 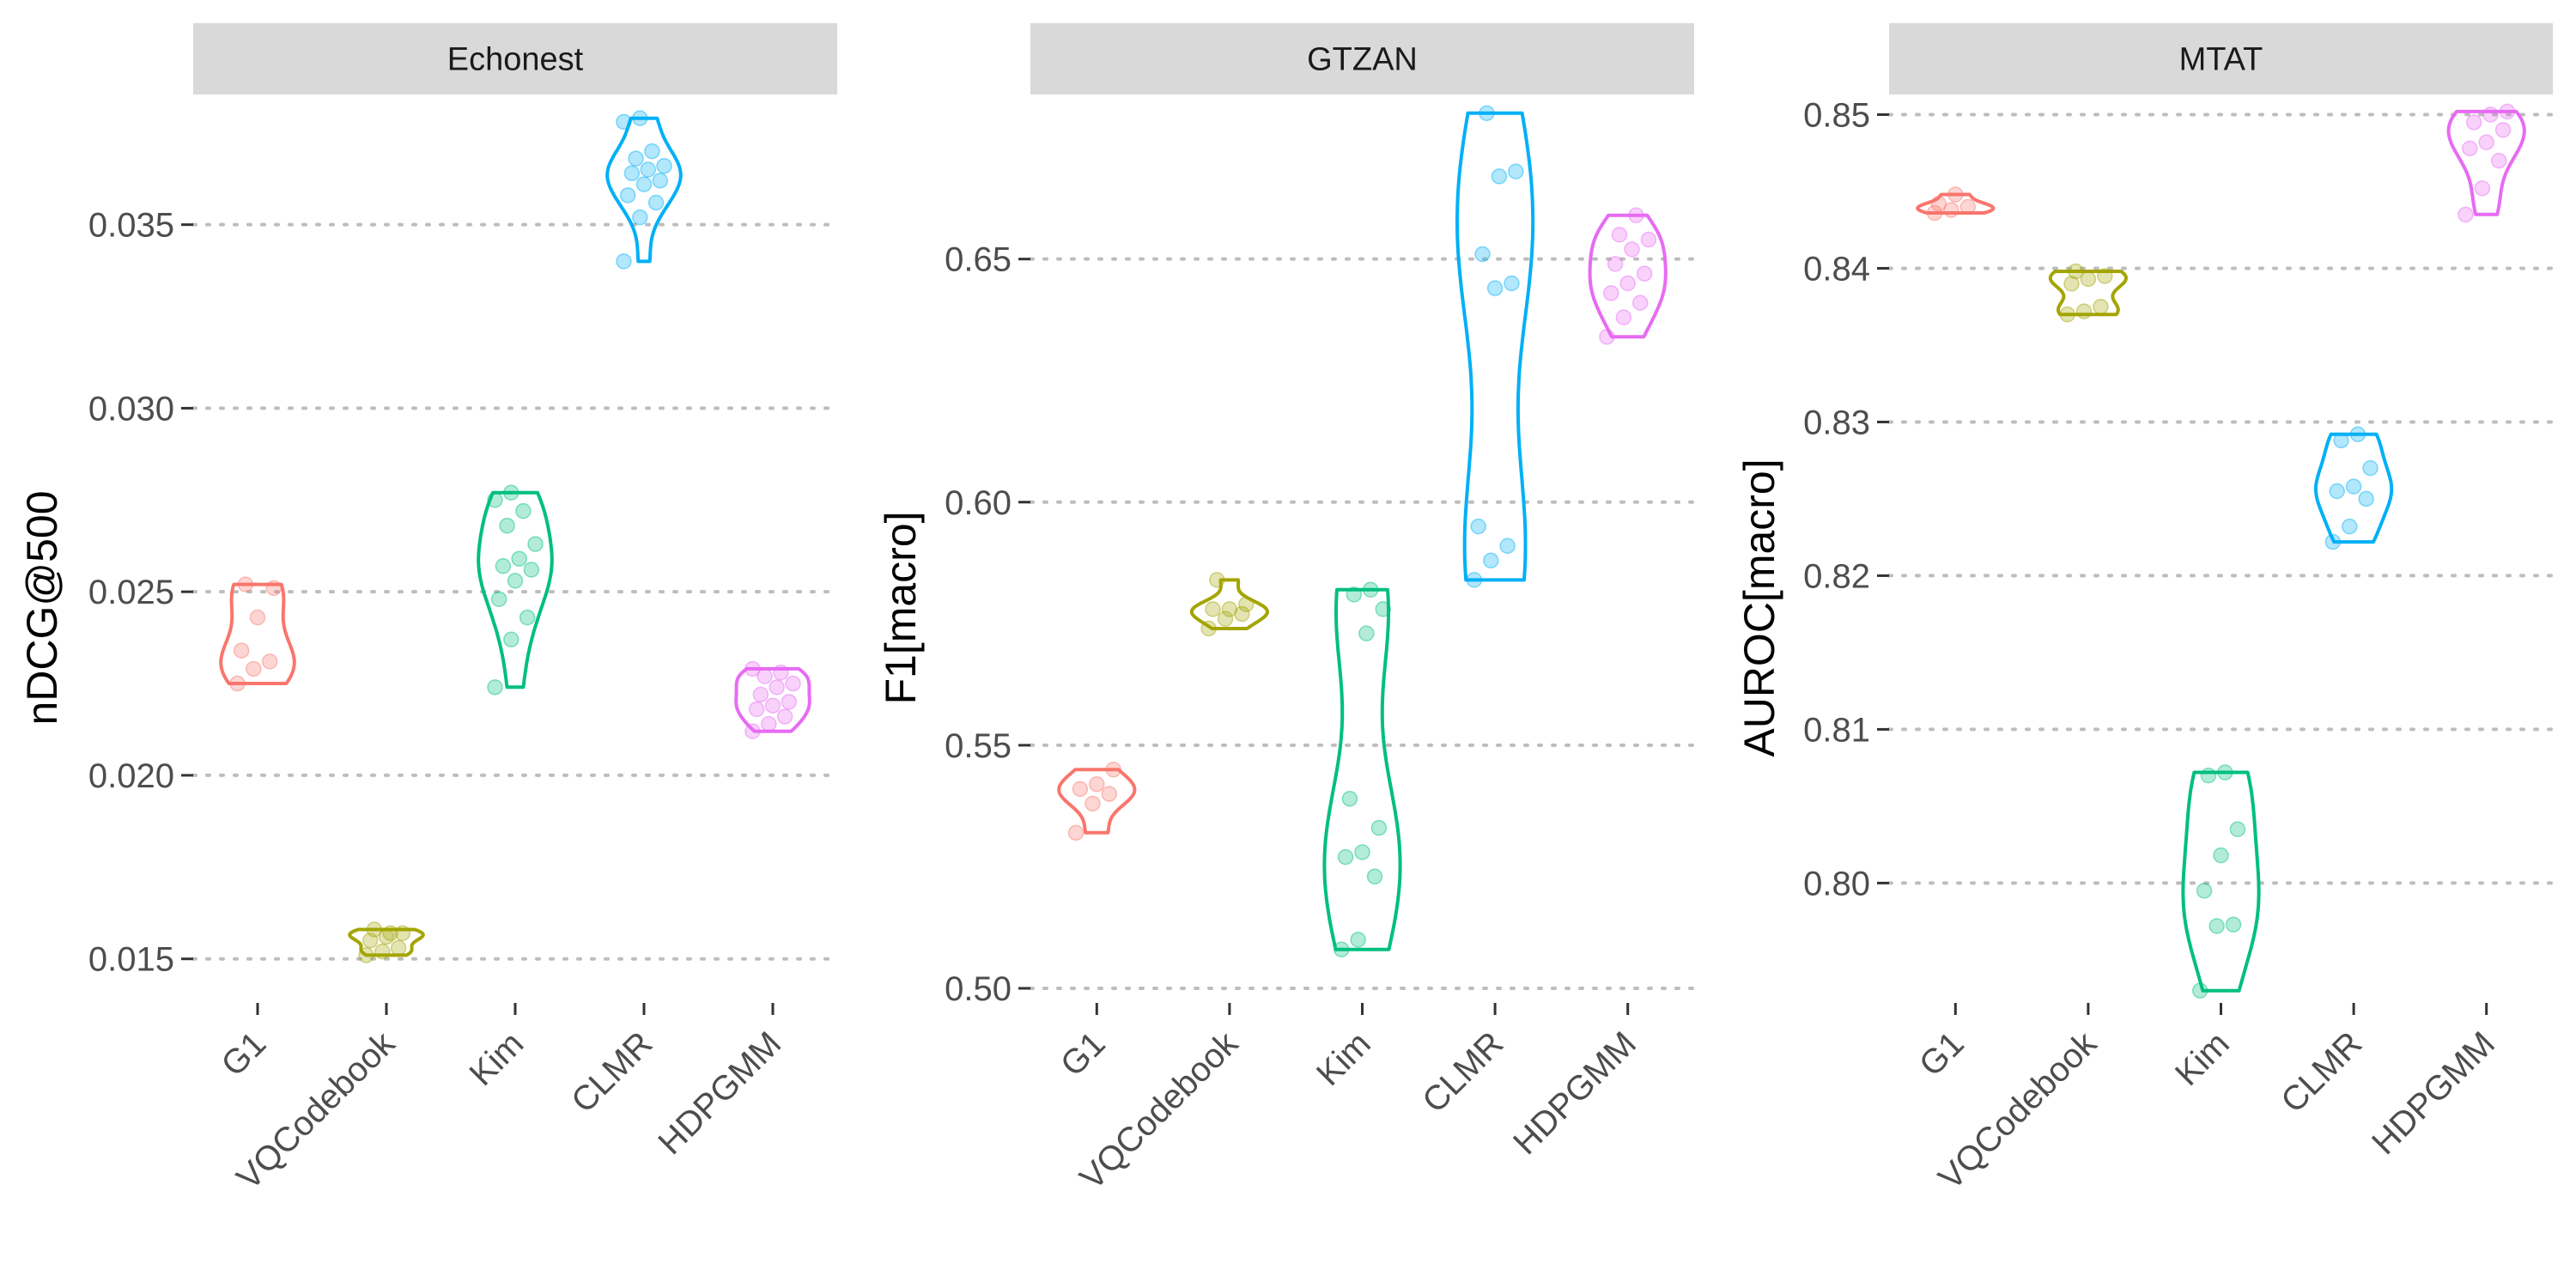 I want to click on y-axis-title: F1[macro], so click(x=901, y=607).